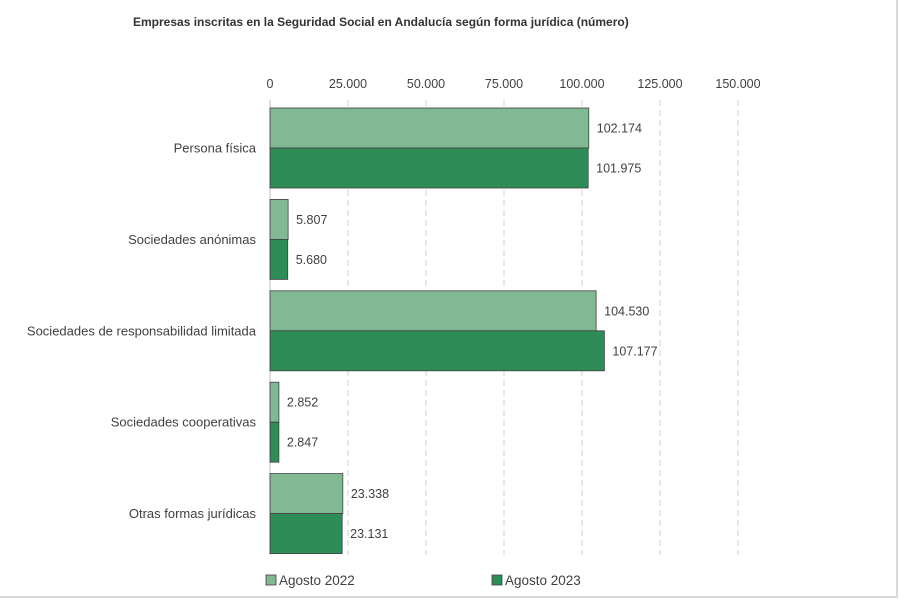 This screenshot has height=600, width=900. Describe the element at coordinates (659, 84) in the screenshot. I see `x-tick-label: 125.000` at that location.